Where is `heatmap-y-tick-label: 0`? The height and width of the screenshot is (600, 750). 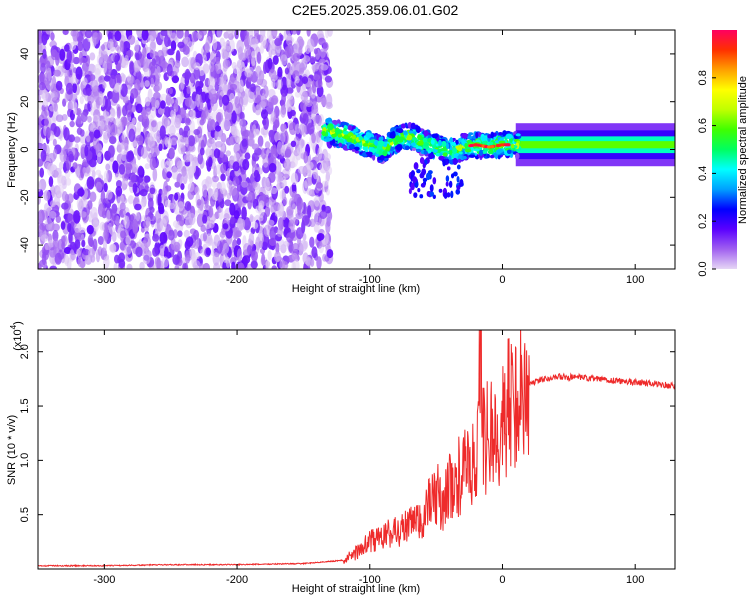
heatmap-y-tick-label: 0 is located at coordinates (25, 149).